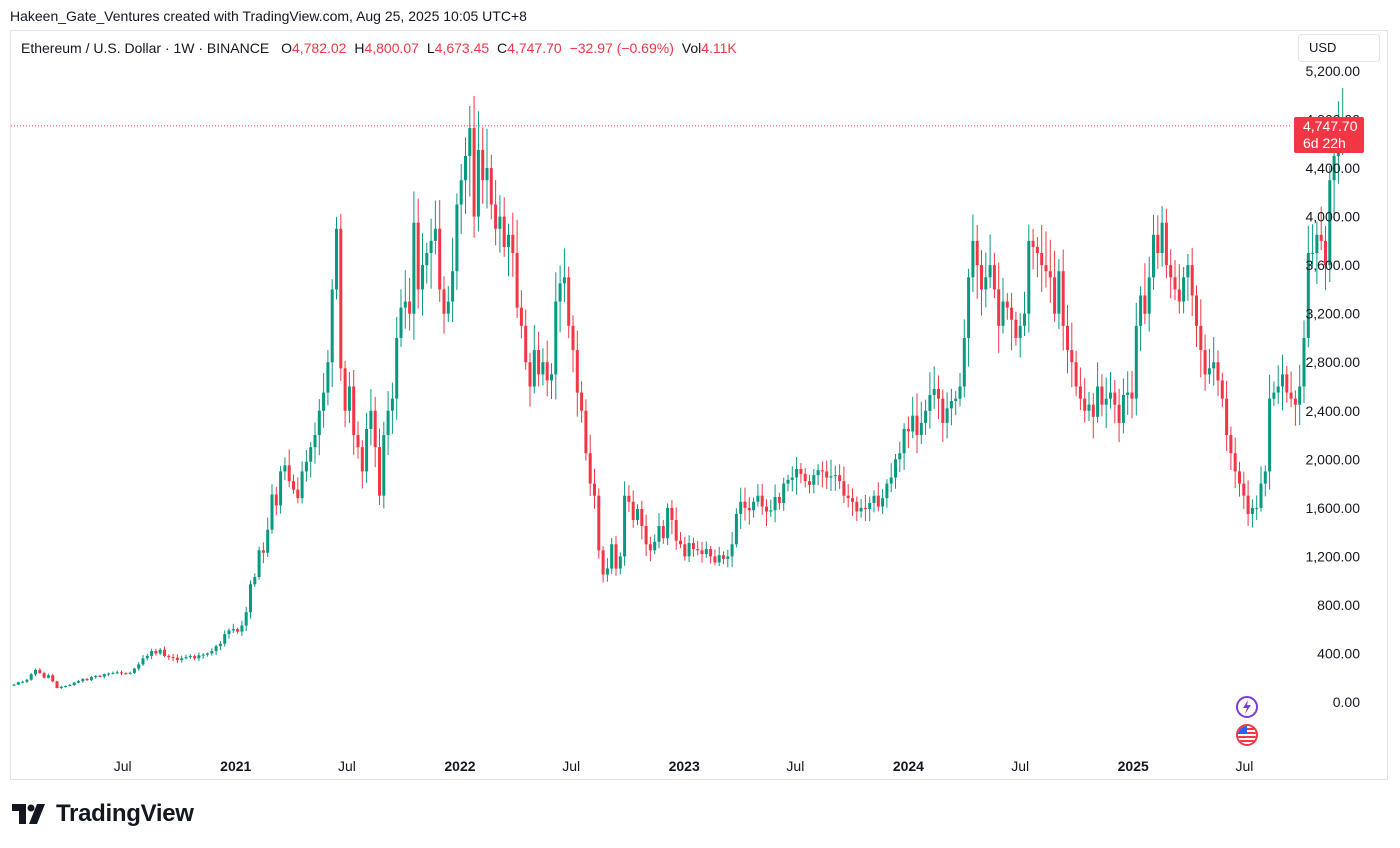  What do you see at coordinates (1333, 508) in the screenshot?
I see `price-tick-label: 1,600.00` at bounding box center [1333, 508].